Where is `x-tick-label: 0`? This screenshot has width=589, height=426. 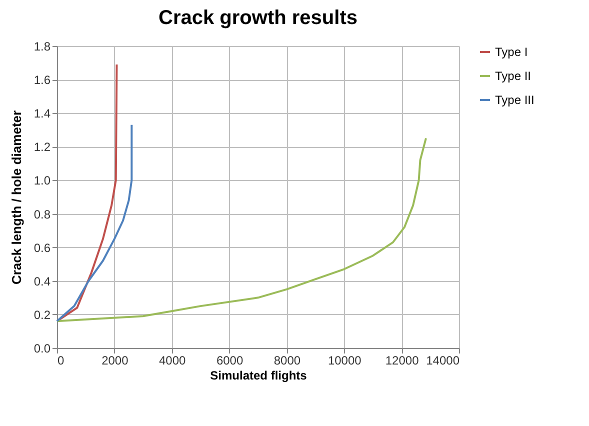
x-tick-label: 0 is located at coordinates (61, 361).